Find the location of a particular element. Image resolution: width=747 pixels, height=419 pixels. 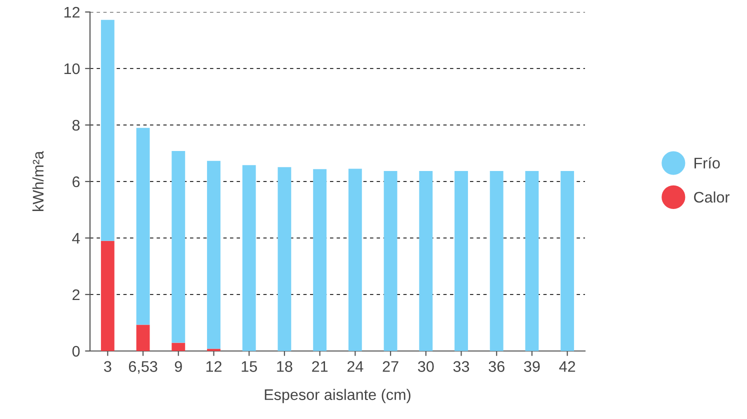

y-tick-label: 4 is located at coordinates (76, 238).